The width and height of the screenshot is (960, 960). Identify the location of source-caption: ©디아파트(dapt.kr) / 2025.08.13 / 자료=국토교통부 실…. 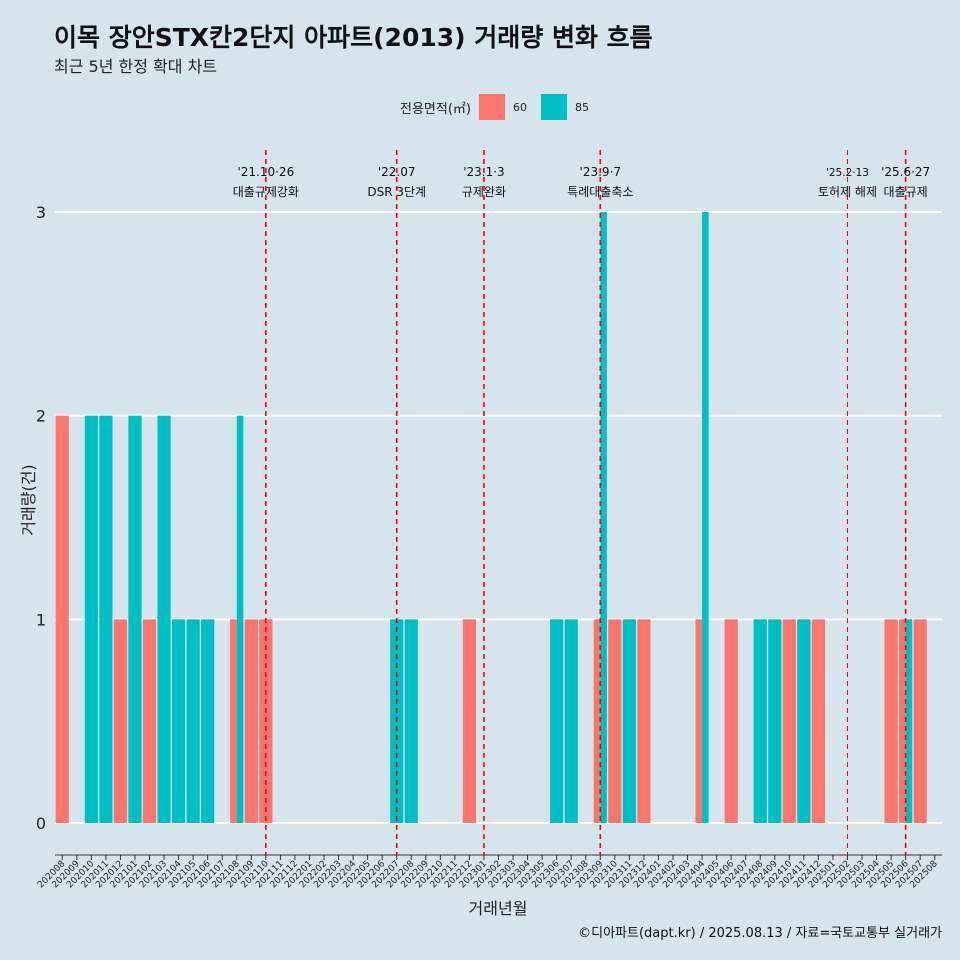
(760, 933).